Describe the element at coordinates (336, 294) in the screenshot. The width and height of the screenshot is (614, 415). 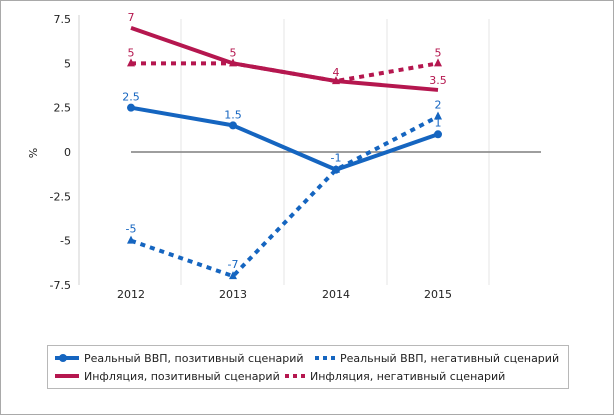
I see `x-tick-label: 2014` at that location.